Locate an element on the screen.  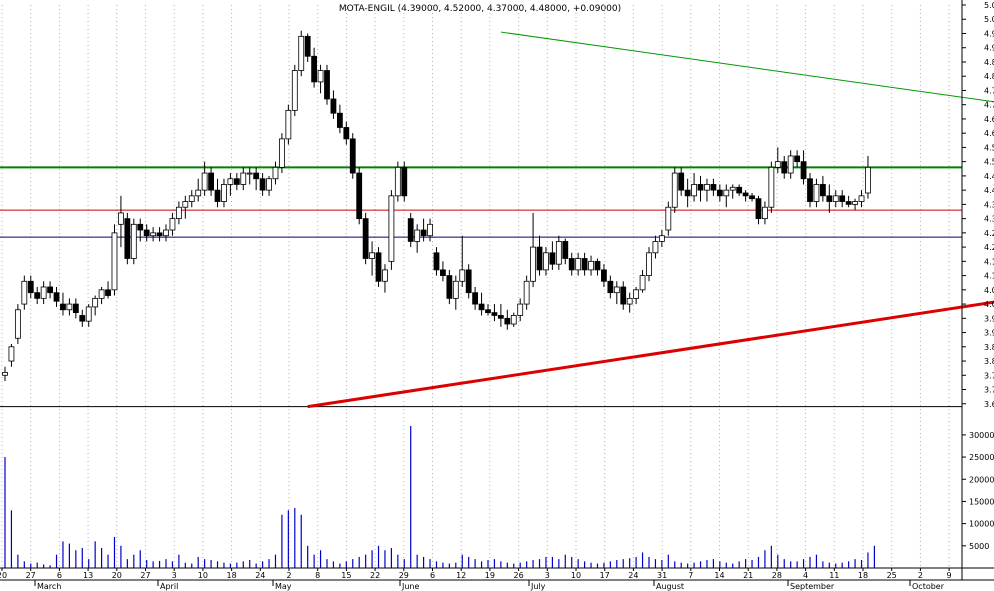
day-tick-label: 12 is located at coordinates (461, 575).